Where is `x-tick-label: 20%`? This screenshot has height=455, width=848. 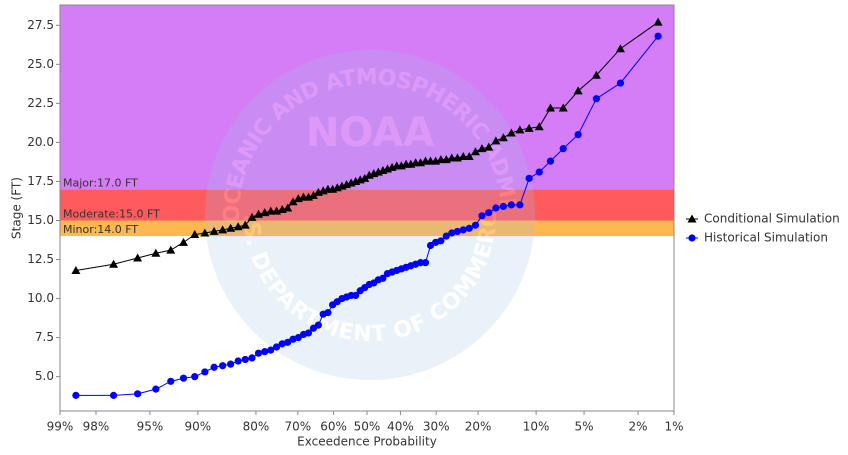
x-tick-label: 20% is located at coordinates (478, 427).